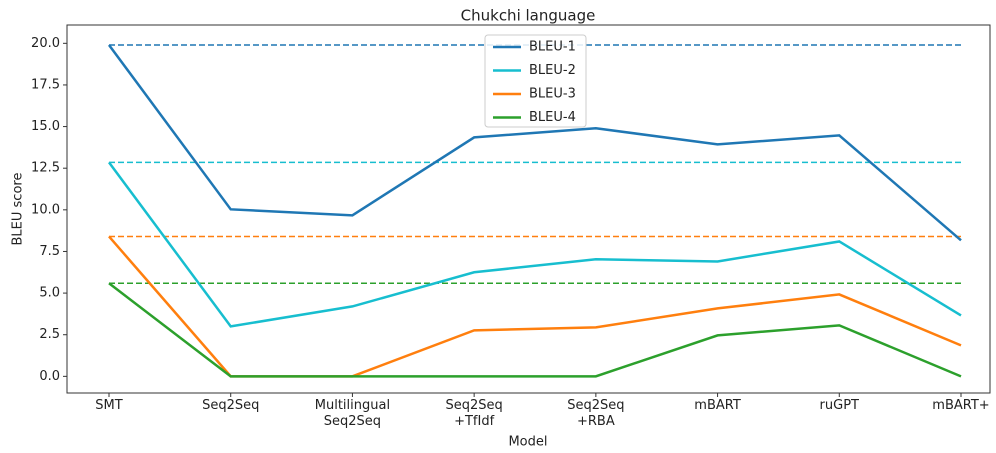 The image size is (996, 453). What do you see at coordinates (527, 442) in the screenshot?
I see `x-axis-label: Model` at bounding box center [527, 442].